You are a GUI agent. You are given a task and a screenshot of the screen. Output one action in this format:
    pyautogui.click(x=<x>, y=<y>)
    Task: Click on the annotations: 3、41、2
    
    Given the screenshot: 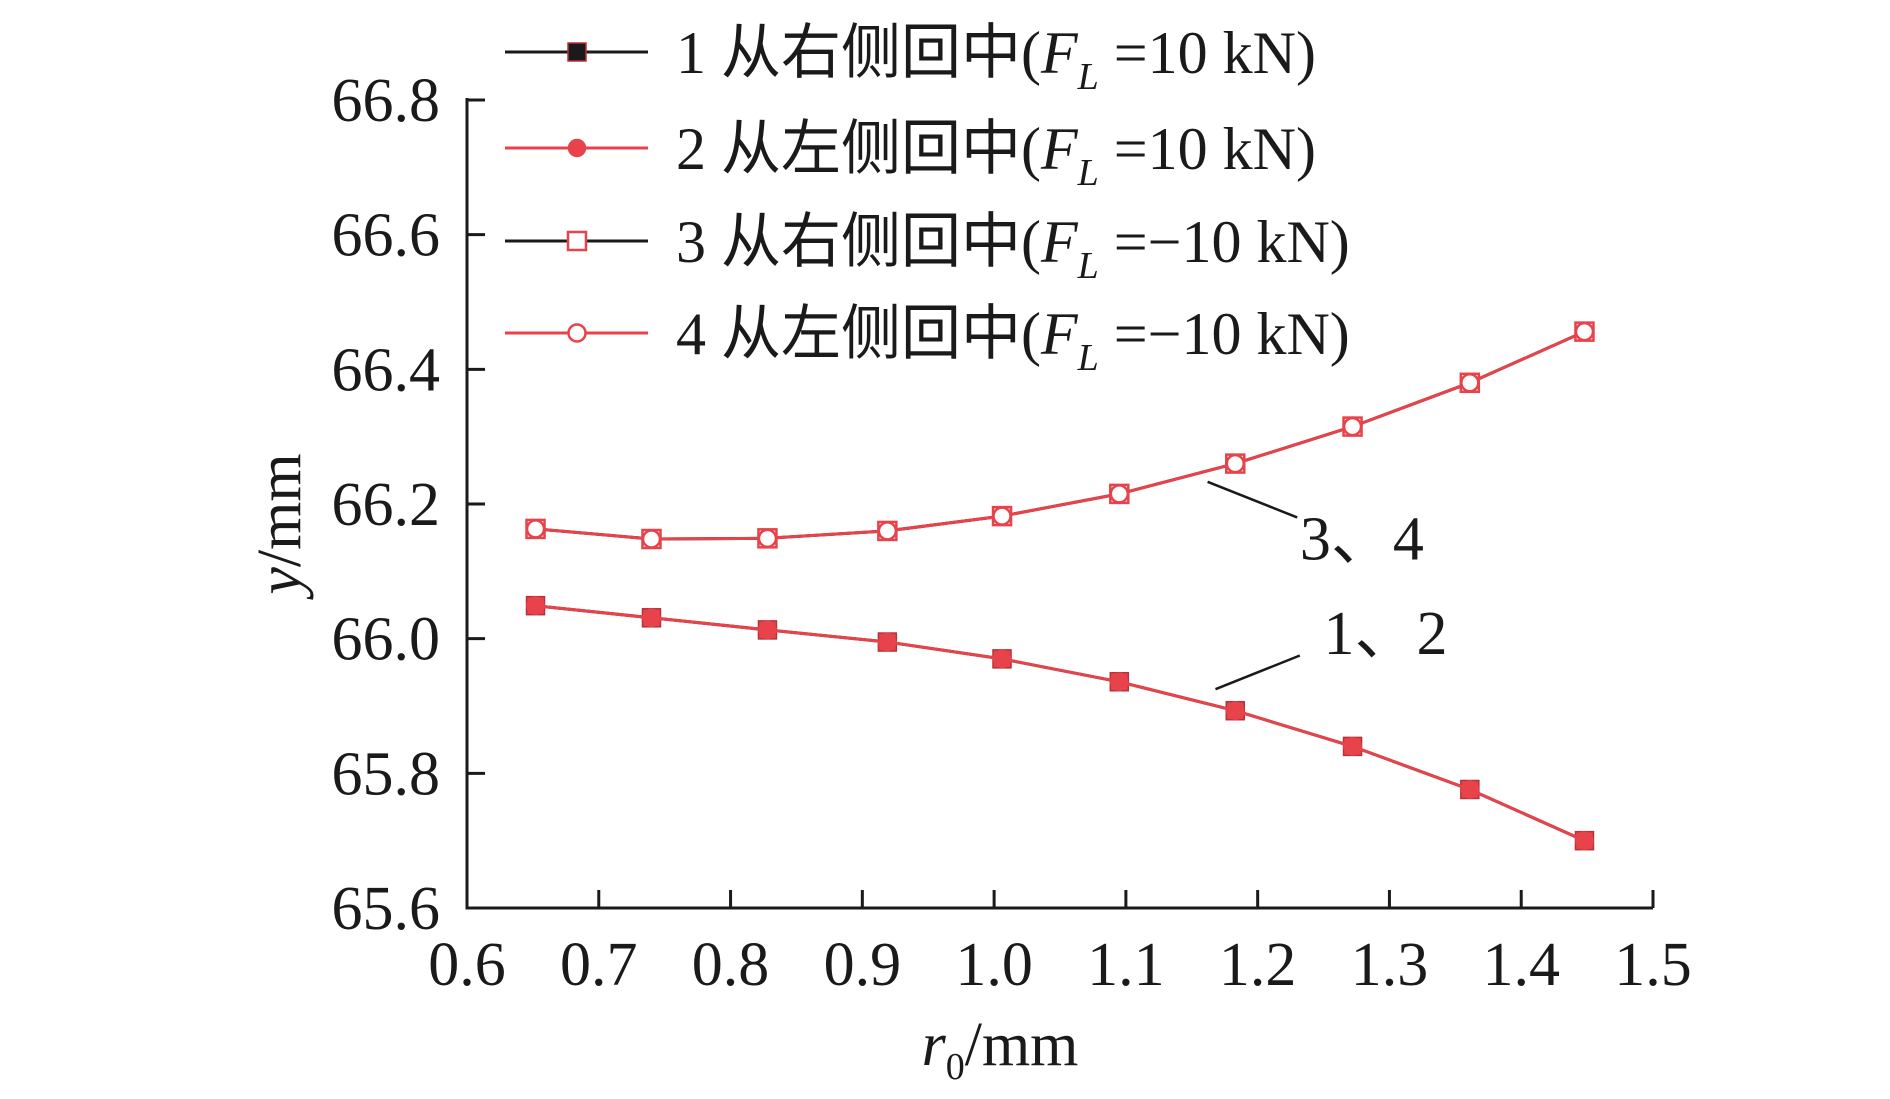 What is the action you would take?
    pyautogui.click(x=1327, y=585)
    